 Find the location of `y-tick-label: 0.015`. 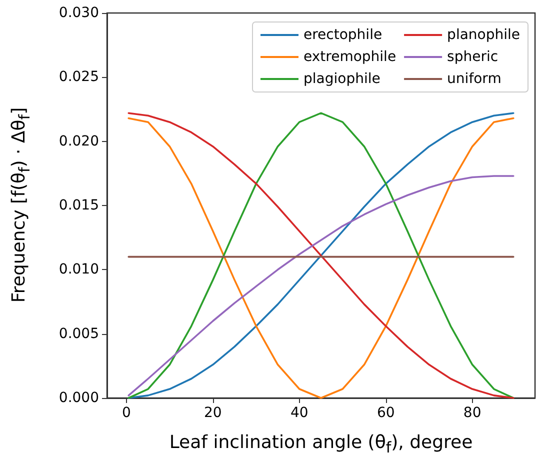

y-tick-label: 0.015 is located at coordinates (78, 206).